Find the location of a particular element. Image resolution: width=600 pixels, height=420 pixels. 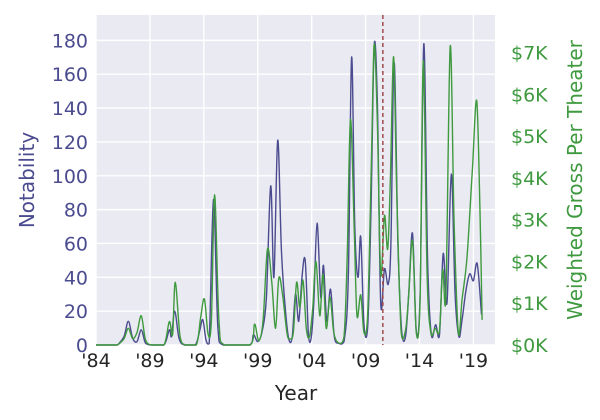

y-right-tick-label: $1K is located at coordinates (529, 304).